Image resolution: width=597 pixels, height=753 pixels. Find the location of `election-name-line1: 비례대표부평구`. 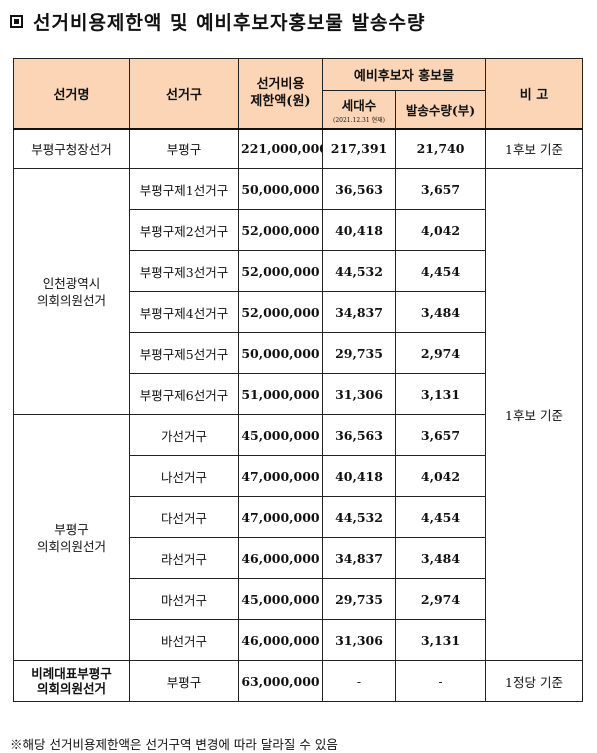

election-name-line1: 비례대표부평구 is located at coordinates (71, 673).